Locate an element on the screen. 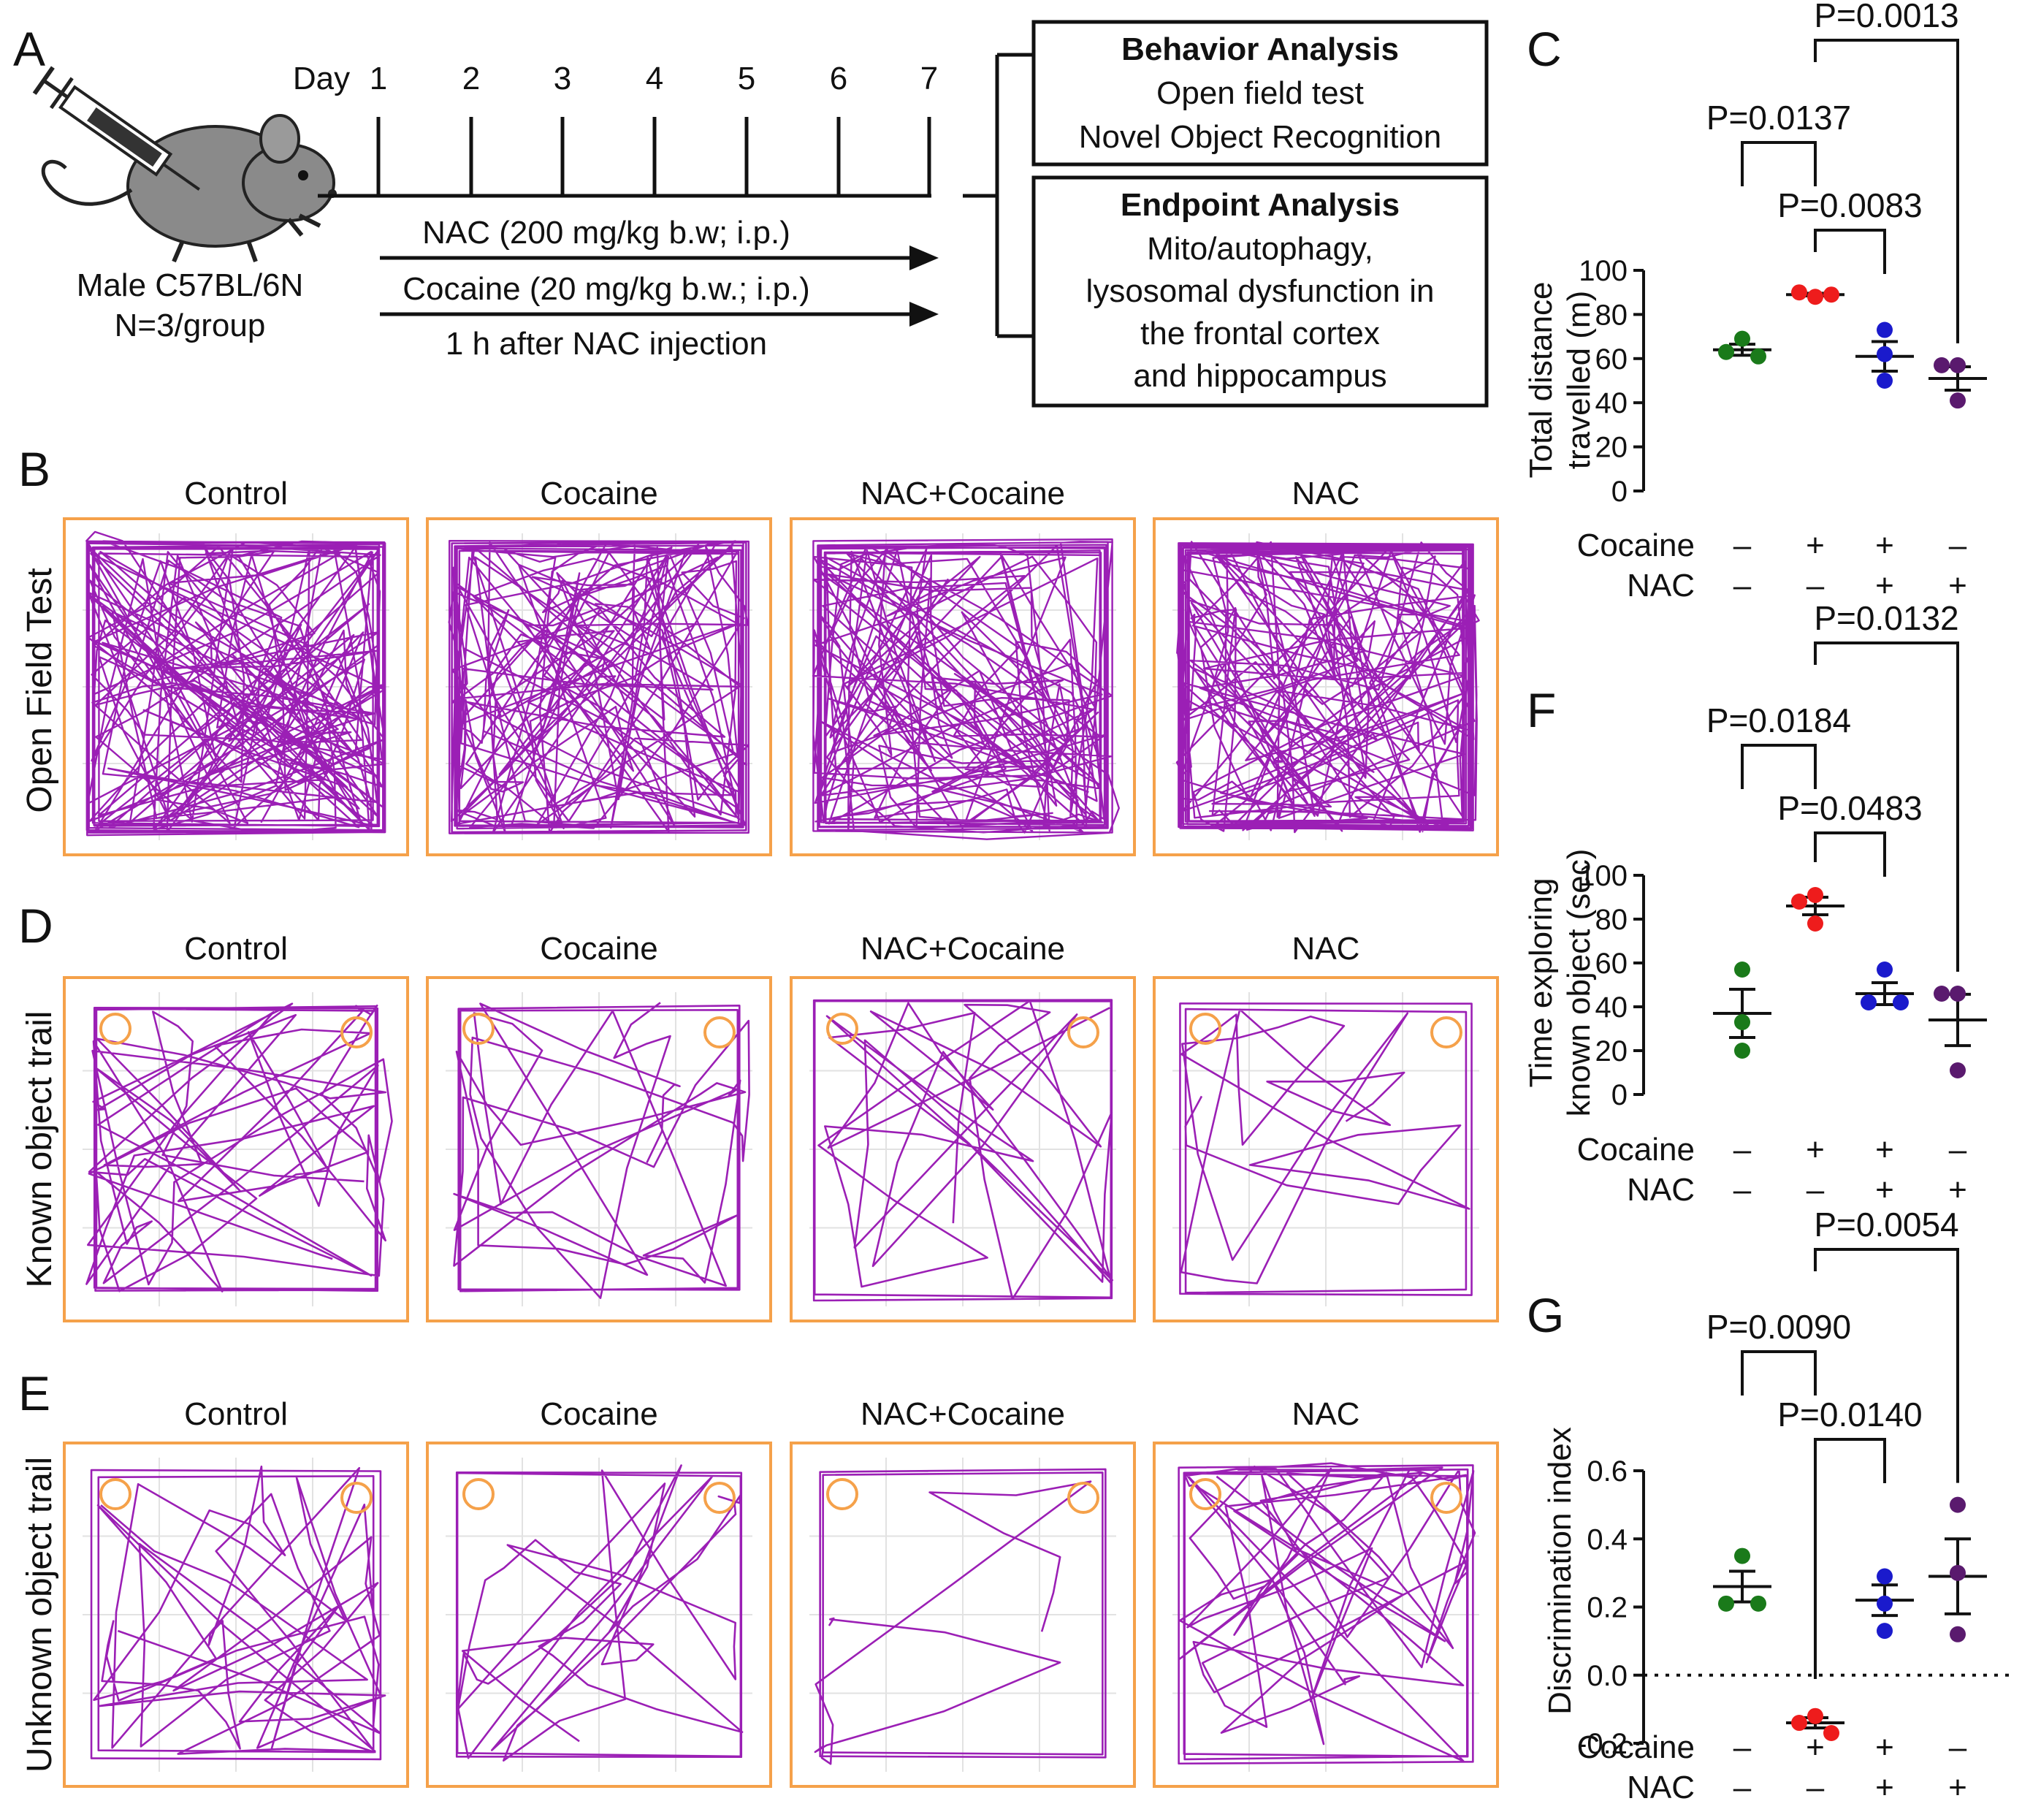  endpoint-analysis-line: Mito/autophagy, is located at coordinates (1260, 249).